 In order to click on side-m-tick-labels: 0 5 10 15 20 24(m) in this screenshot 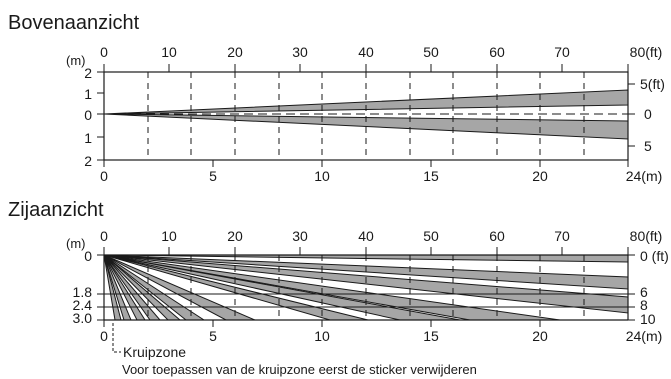, I will do `click(381, 336)`.